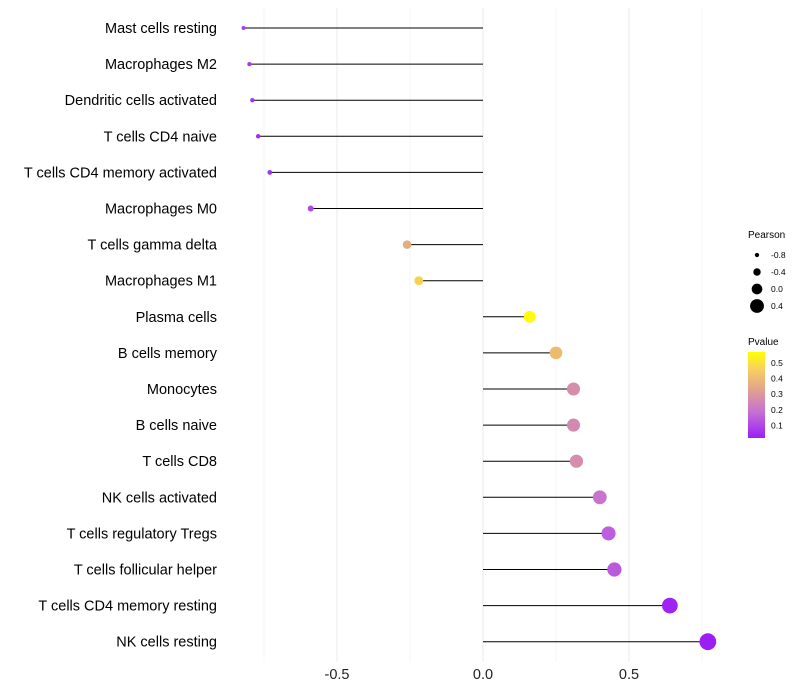 Image resolution: width=800 pixels, height=700 pixels. What do you see at coordinates (142, 534) in the screenshot?
I see `category-label: T cells regulatory Tregs` at bounding box center [142, 534].